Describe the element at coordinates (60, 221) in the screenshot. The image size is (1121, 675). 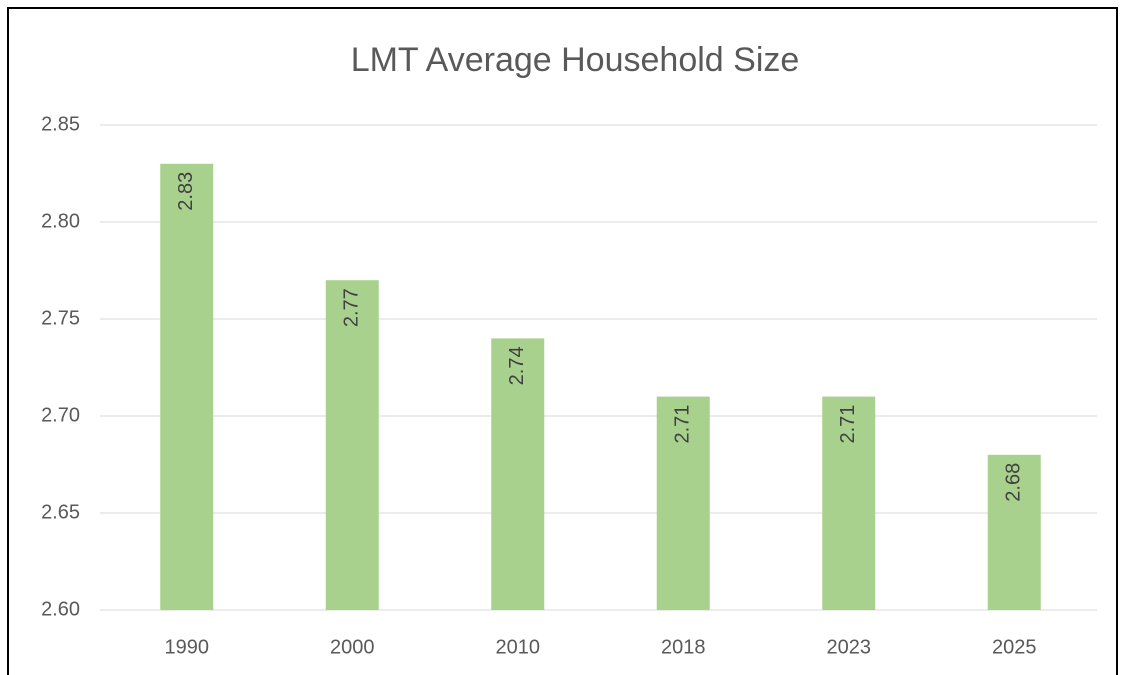
I see `y-tick-label: 2.80` at that location.